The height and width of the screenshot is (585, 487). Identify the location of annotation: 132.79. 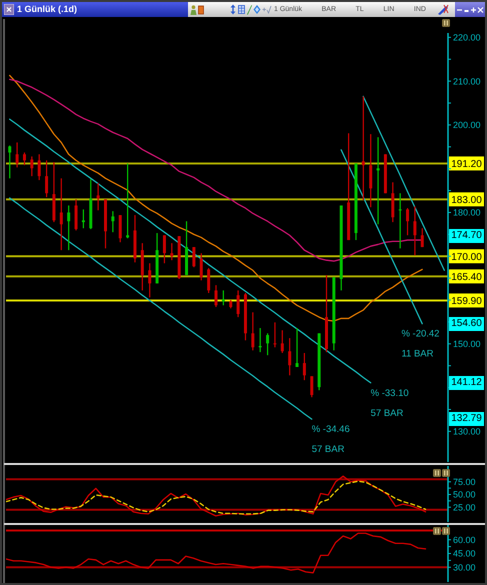
(466, 419).